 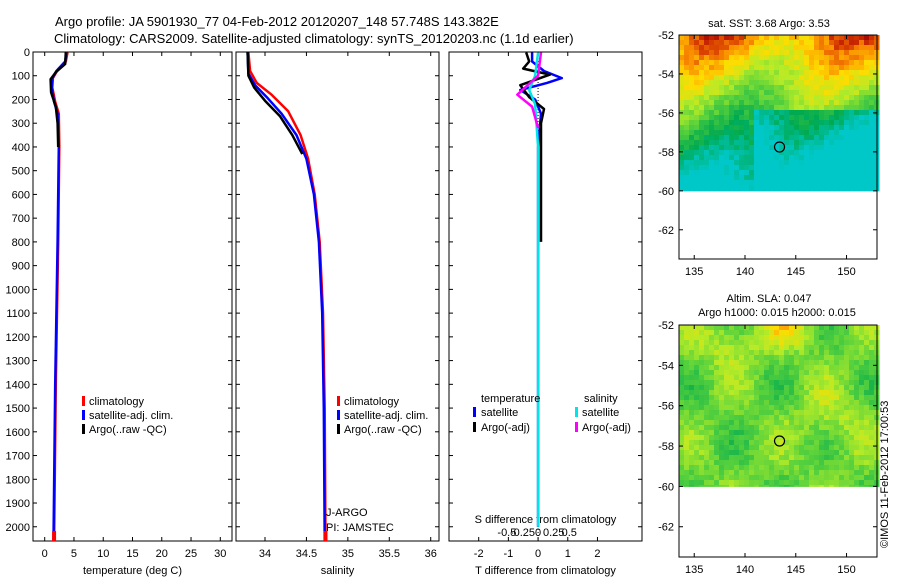 What do you see at coordinates (597, 554) in the screenshot?
I see `x-tick-label: 2` at bounding box center [597, 554].